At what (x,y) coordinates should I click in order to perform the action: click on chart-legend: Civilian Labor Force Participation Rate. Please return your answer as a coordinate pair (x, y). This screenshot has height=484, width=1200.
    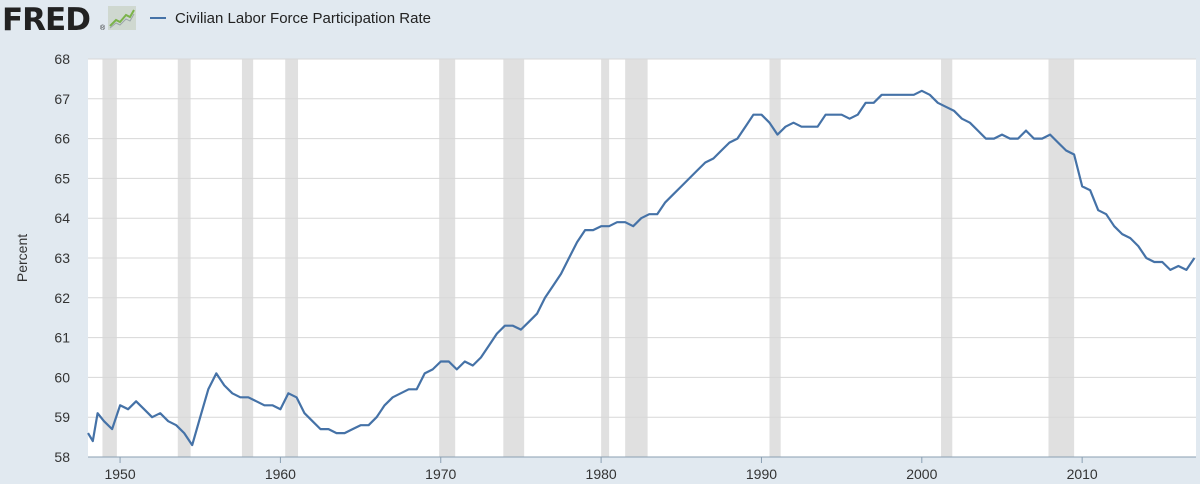
    Looking at the image, I should click on (290, 18).